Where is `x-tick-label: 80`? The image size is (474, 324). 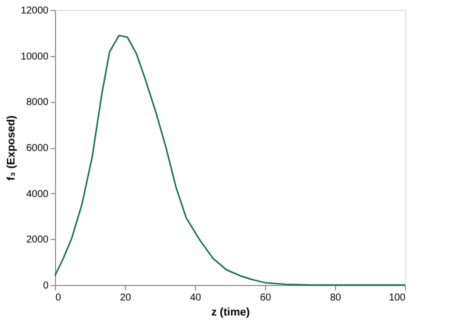
x-tick-label: 80 is located at coordinates (336, 298).